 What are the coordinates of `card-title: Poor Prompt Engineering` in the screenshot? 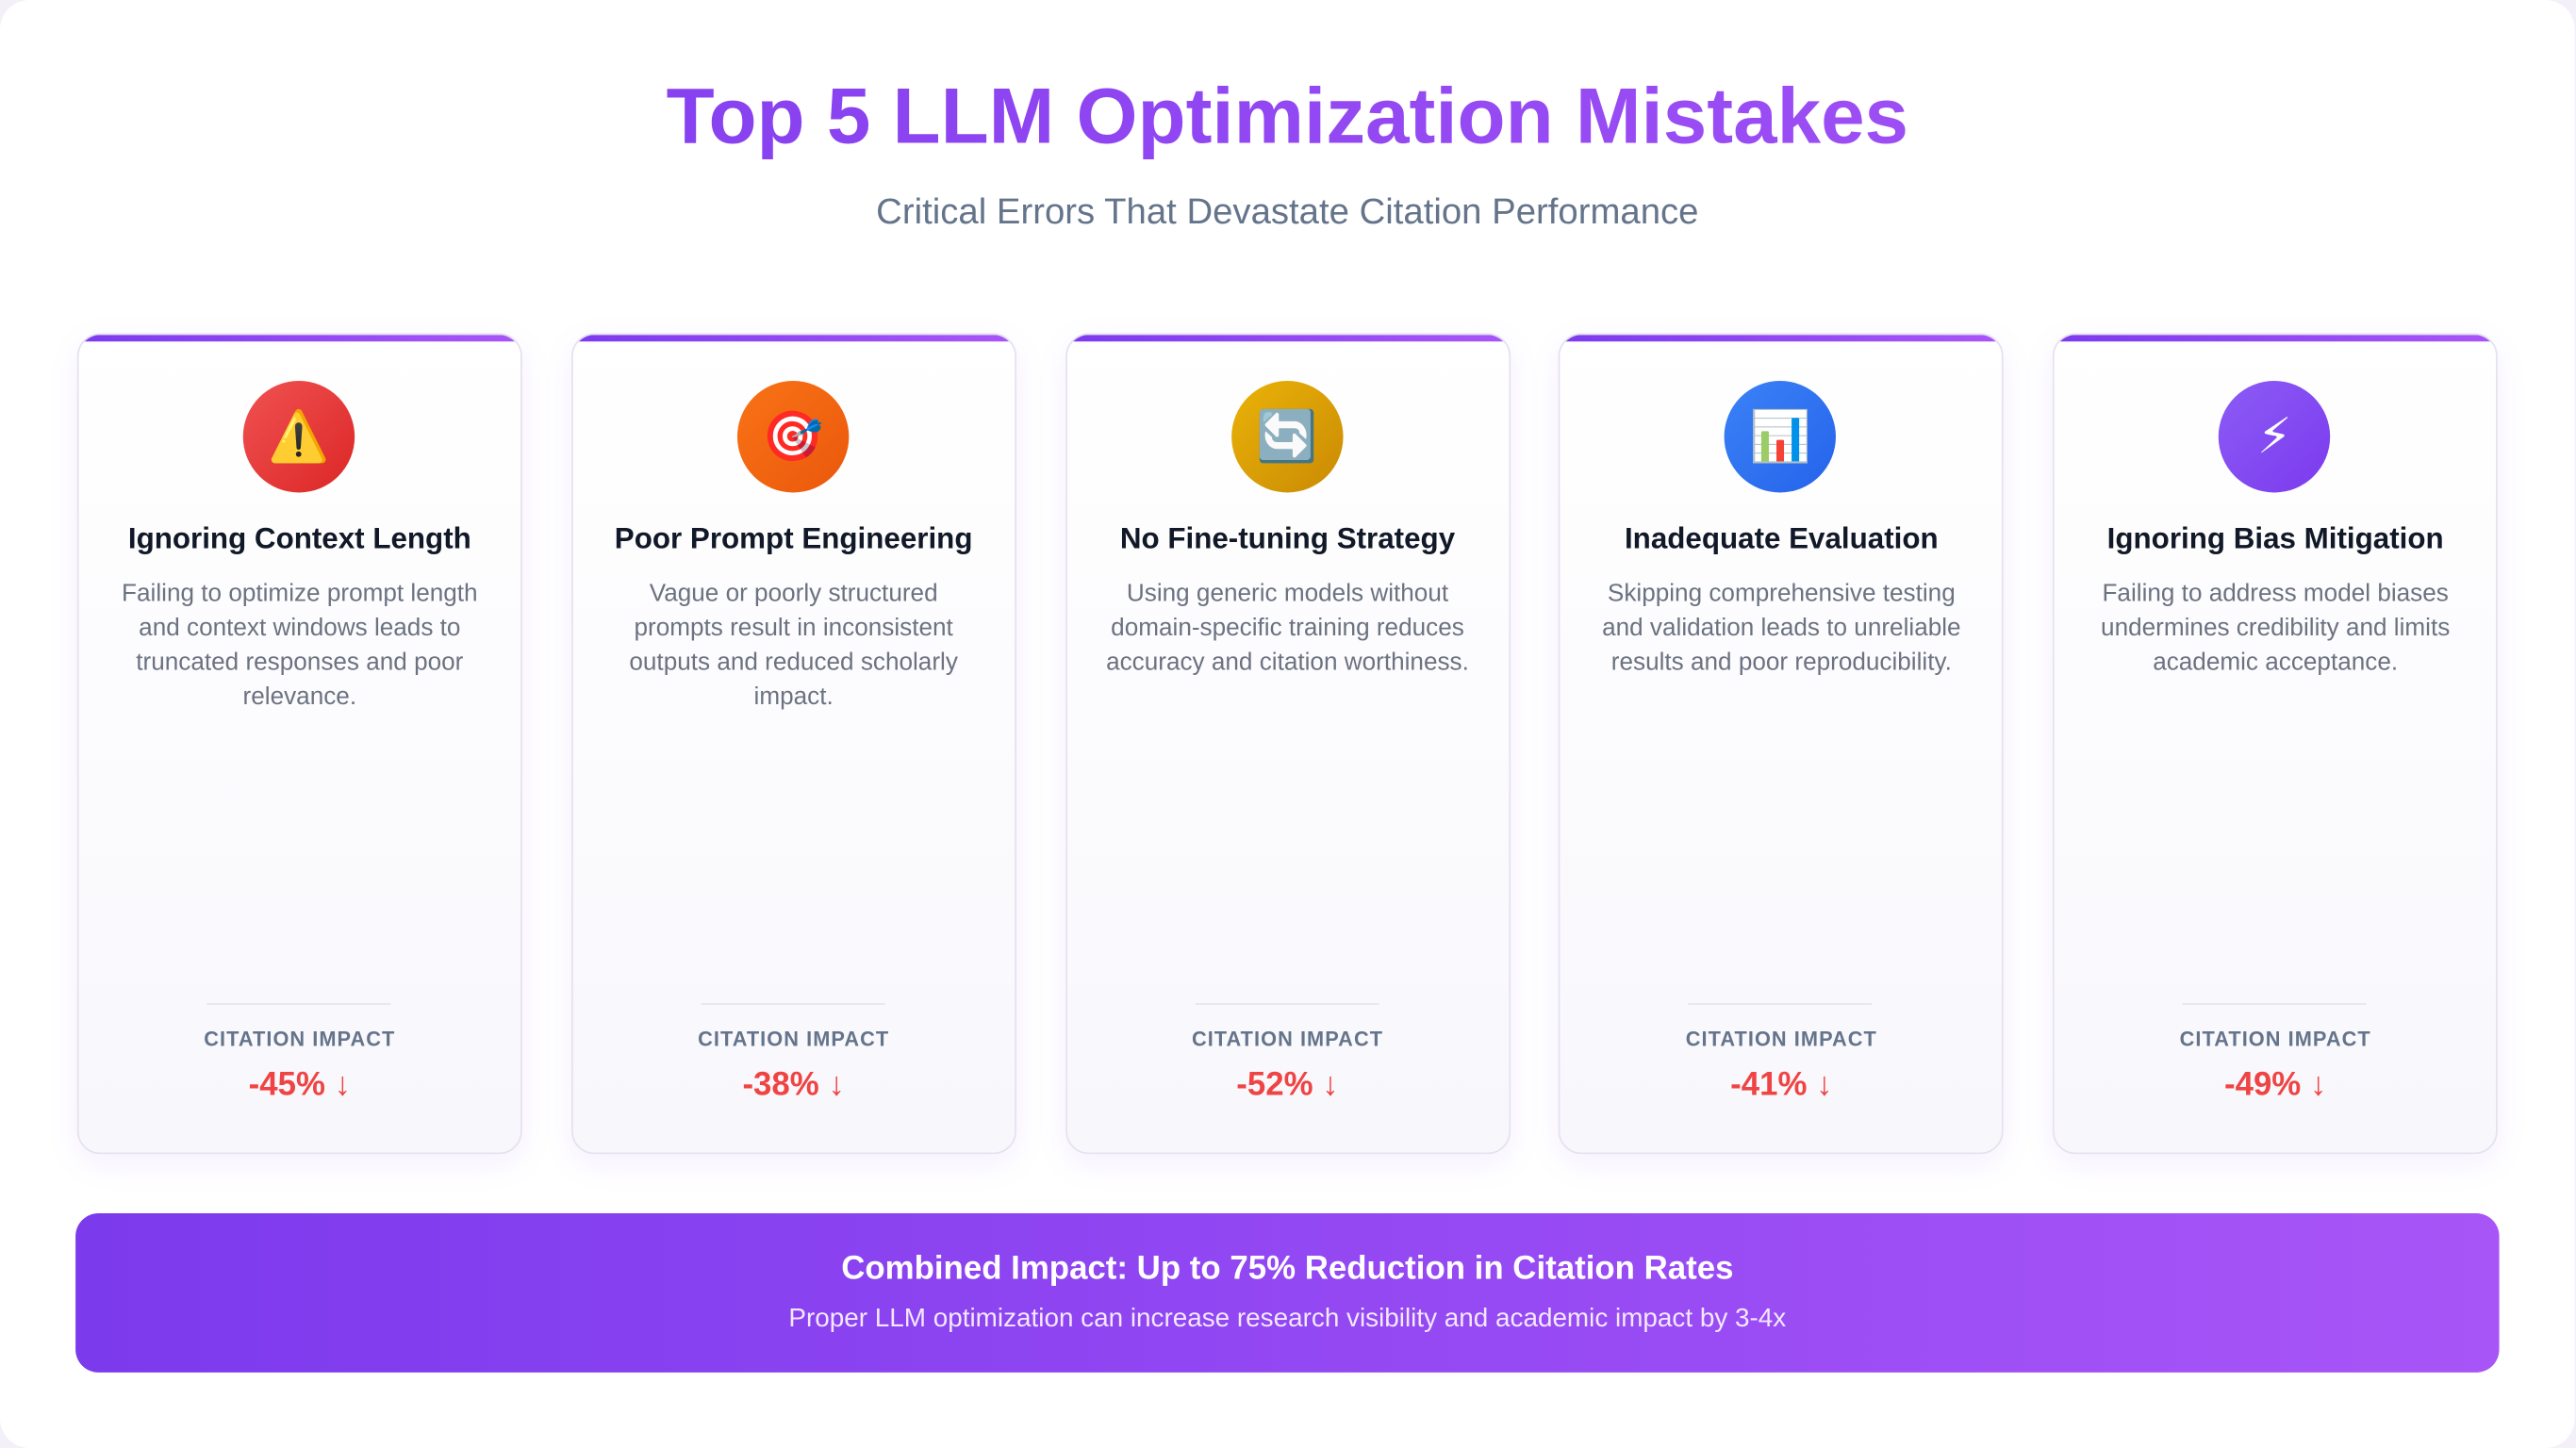 It's located at (793, 538).